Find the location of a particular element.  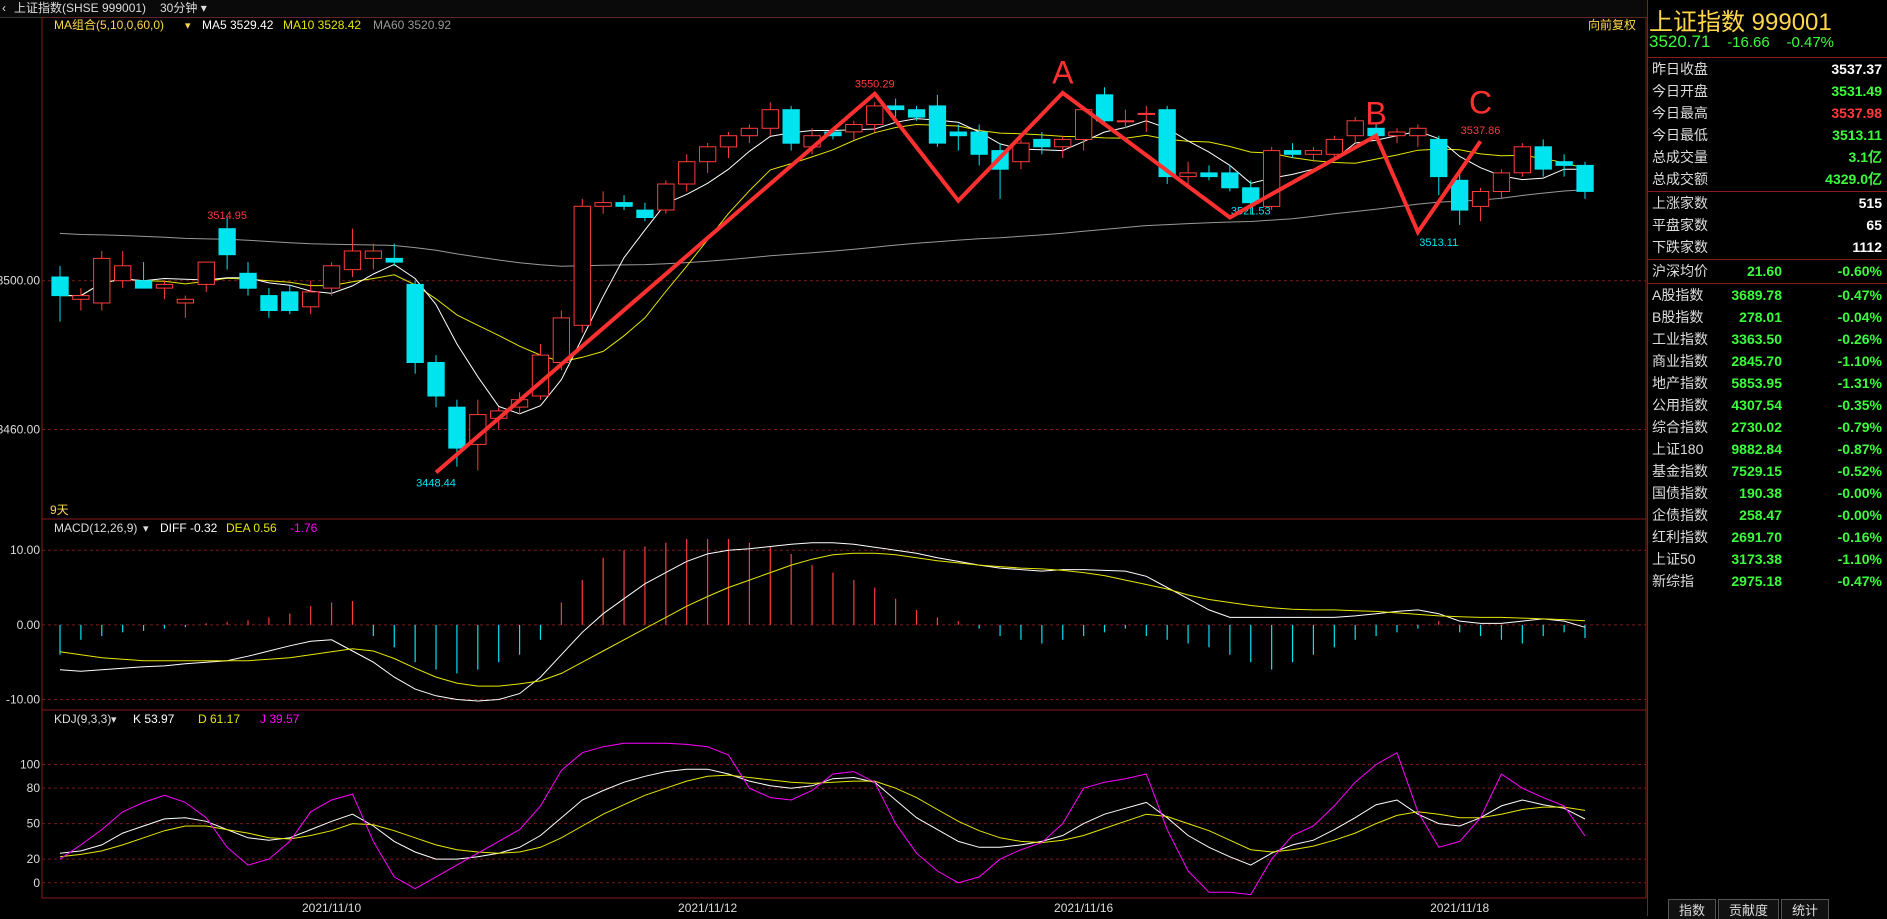

stat-row: 总成交量 3.1亿 is located at coordinates (1767, 157).